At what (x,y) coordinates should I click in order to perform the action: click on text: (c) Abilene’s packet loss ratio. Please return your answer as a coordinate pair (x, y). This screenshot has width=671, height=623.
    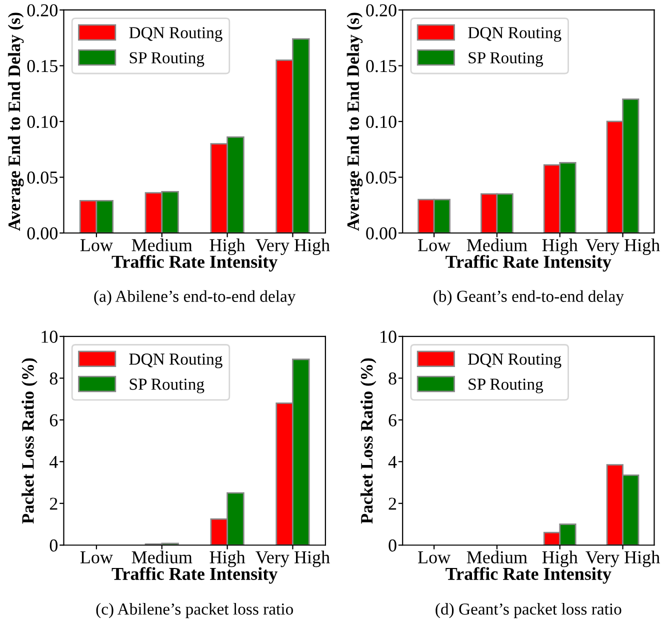
    Looking at the image, I should click on (194, 610).